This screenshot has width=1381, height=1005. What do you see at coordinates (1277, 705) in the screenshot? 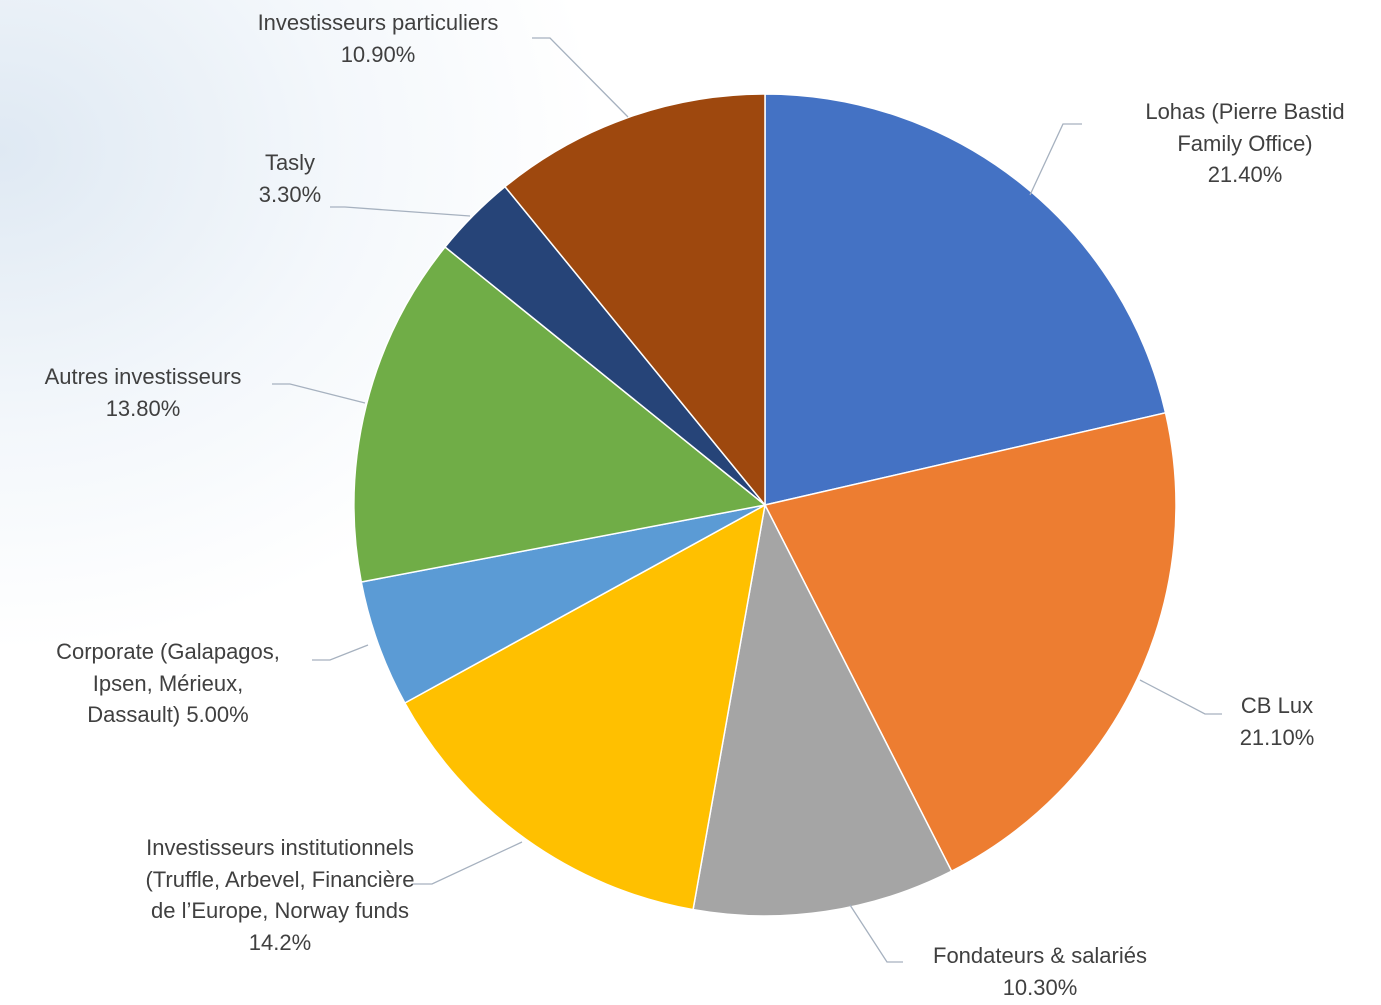
I see `category-label: CB Lux` at bounding box center [1277, 705].